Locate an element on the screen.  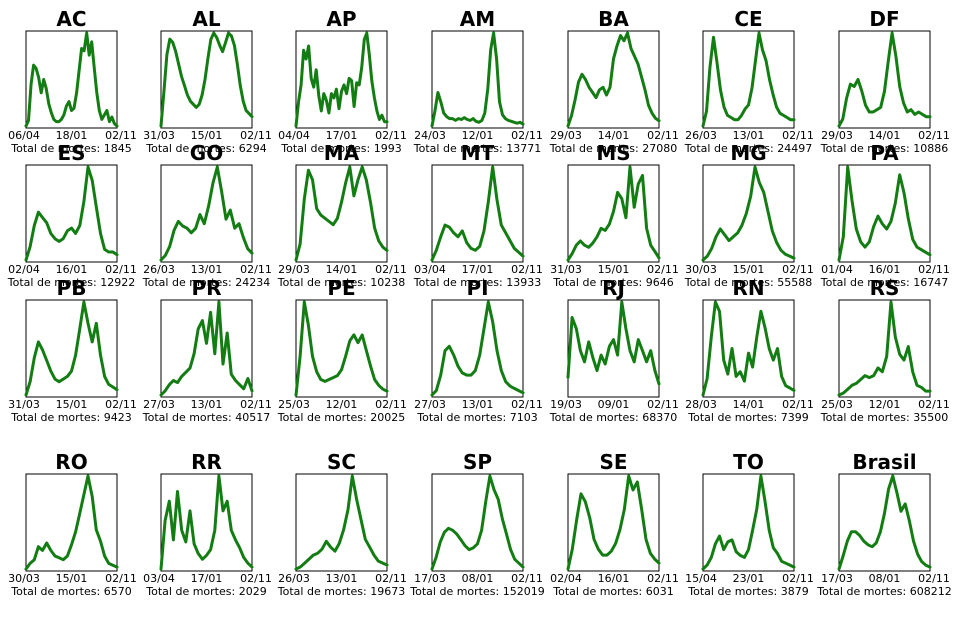
total-value: 6294 is located at coordinates (253, 148).